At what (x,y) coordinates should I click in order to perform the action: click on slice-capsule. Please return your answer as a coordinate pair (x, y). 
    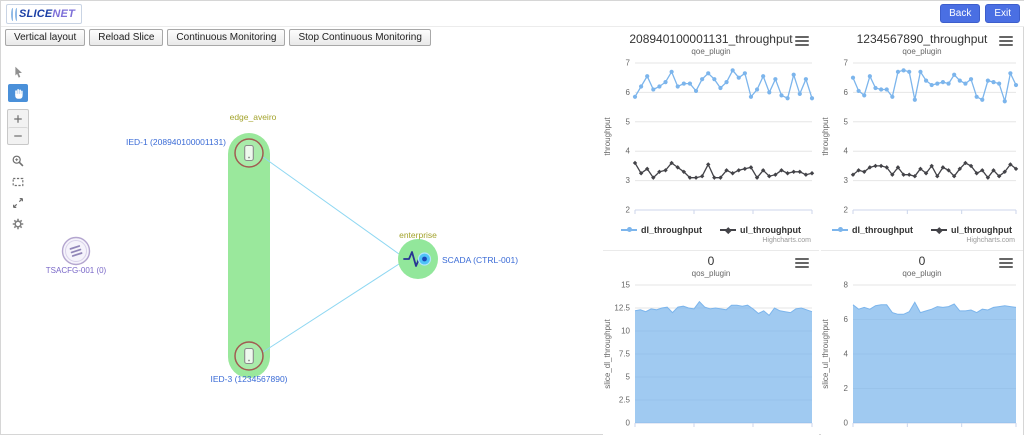
    Looking at the image, I should click on (249, 255).